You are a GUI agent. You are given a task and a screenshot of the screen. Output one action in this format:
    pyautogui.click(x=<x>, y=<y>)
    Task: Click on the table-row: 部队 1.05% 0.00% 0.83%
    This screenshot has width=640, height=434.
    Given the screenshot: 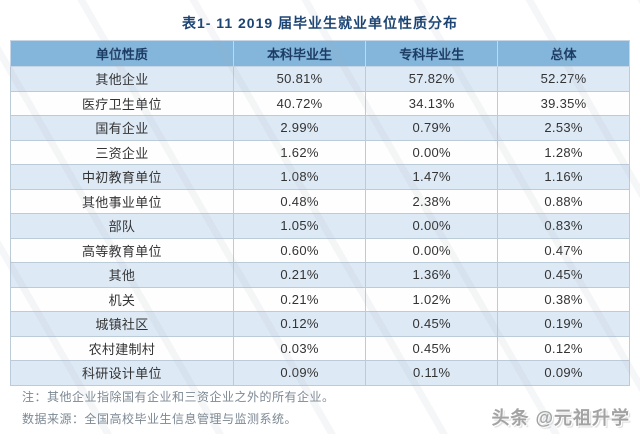 What is the action you would take?
    pyautogui.click(x=320, y=226)
    